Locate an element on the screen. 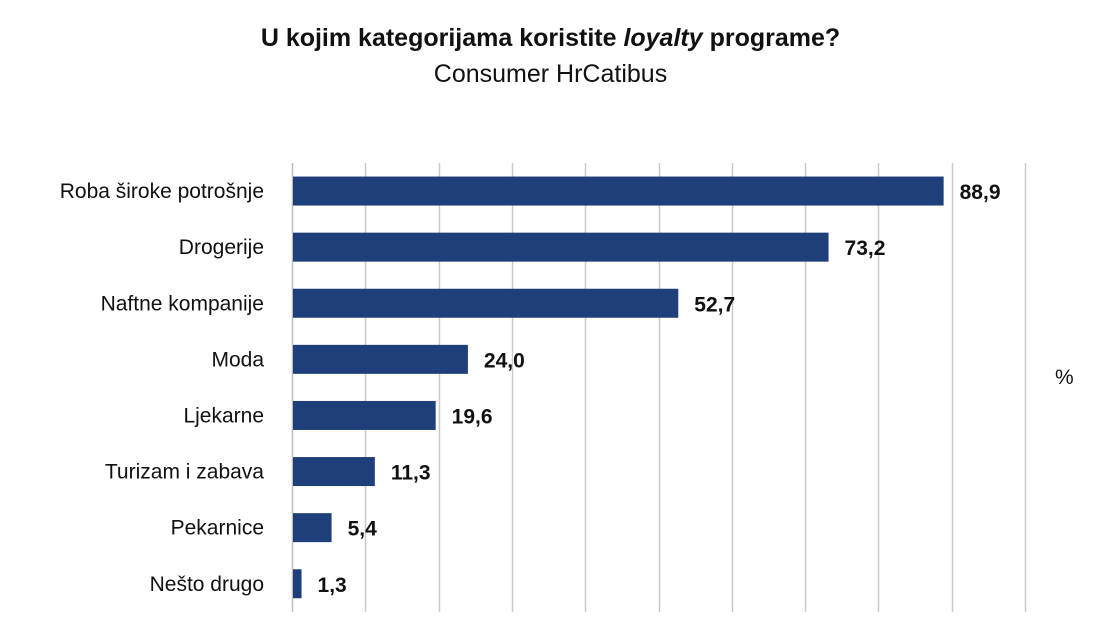 The height and width of the screenshot is (619, 1101). data-label: 19,6 is located at coordinates (472, 416).